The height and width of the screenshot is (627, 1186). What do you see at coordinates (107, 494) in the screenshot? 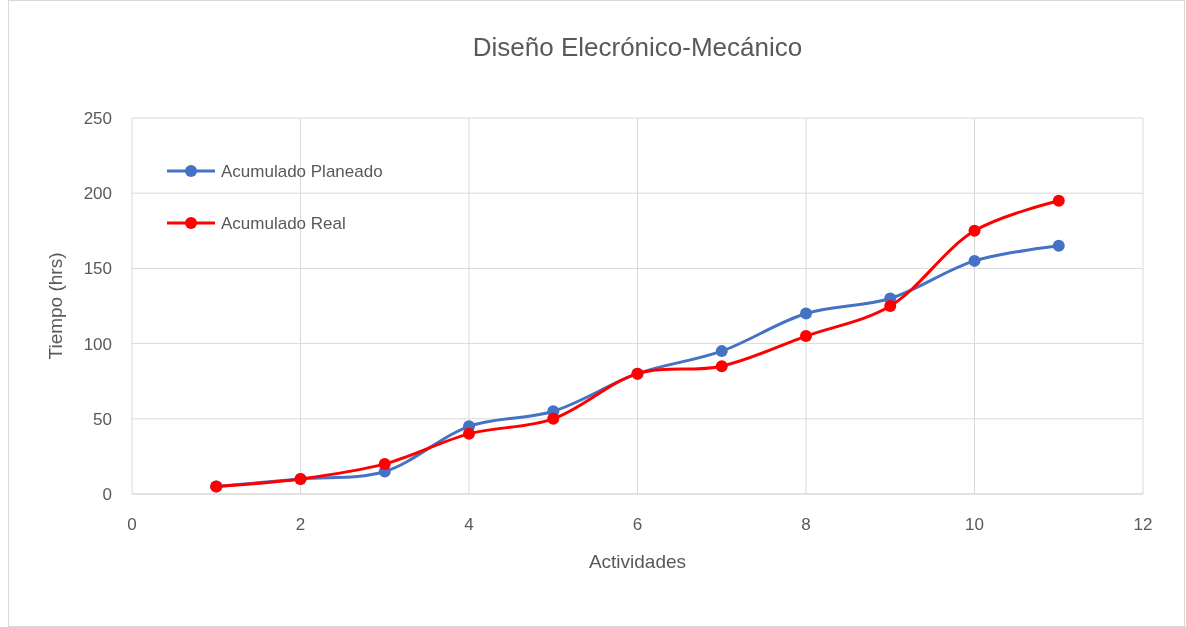
I see `y-tick-label: 0` at bounding box center [107, 494].